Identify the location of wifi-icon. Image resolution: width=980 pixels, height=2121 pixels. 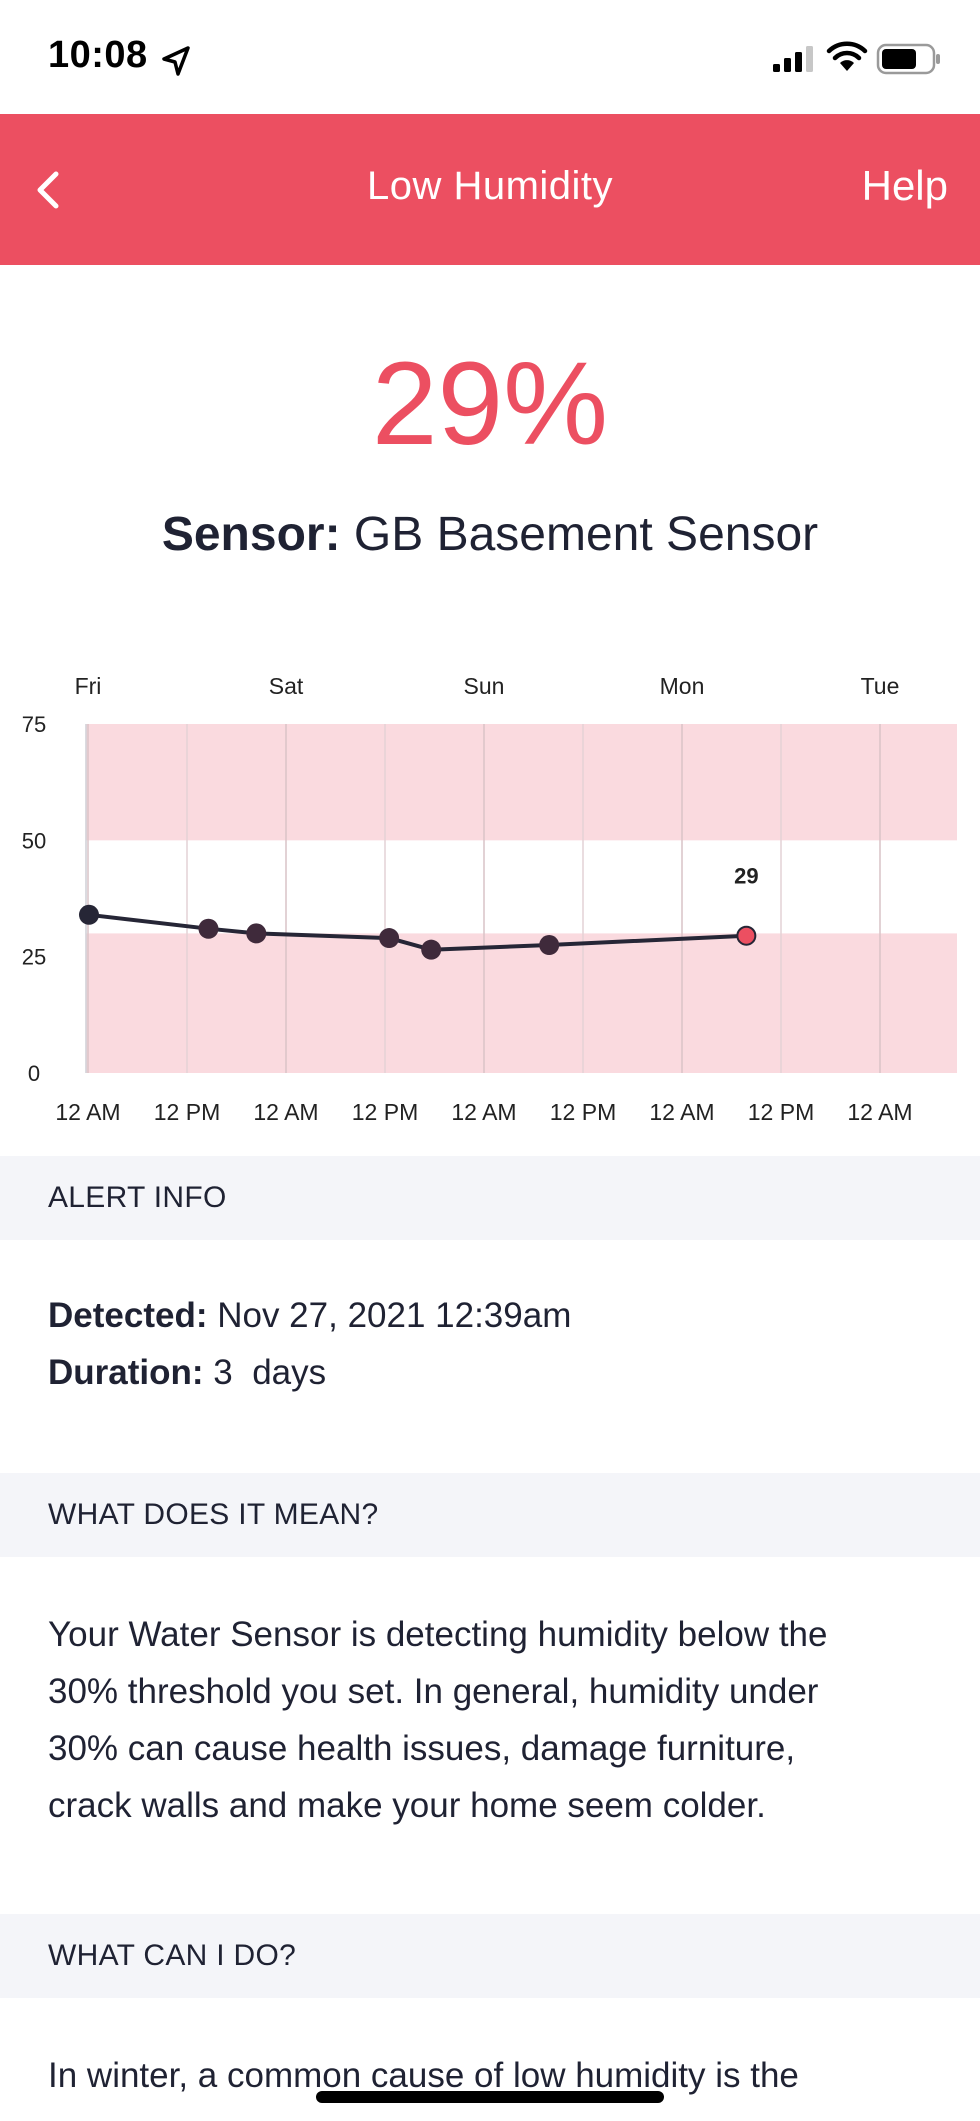
(847, 56).